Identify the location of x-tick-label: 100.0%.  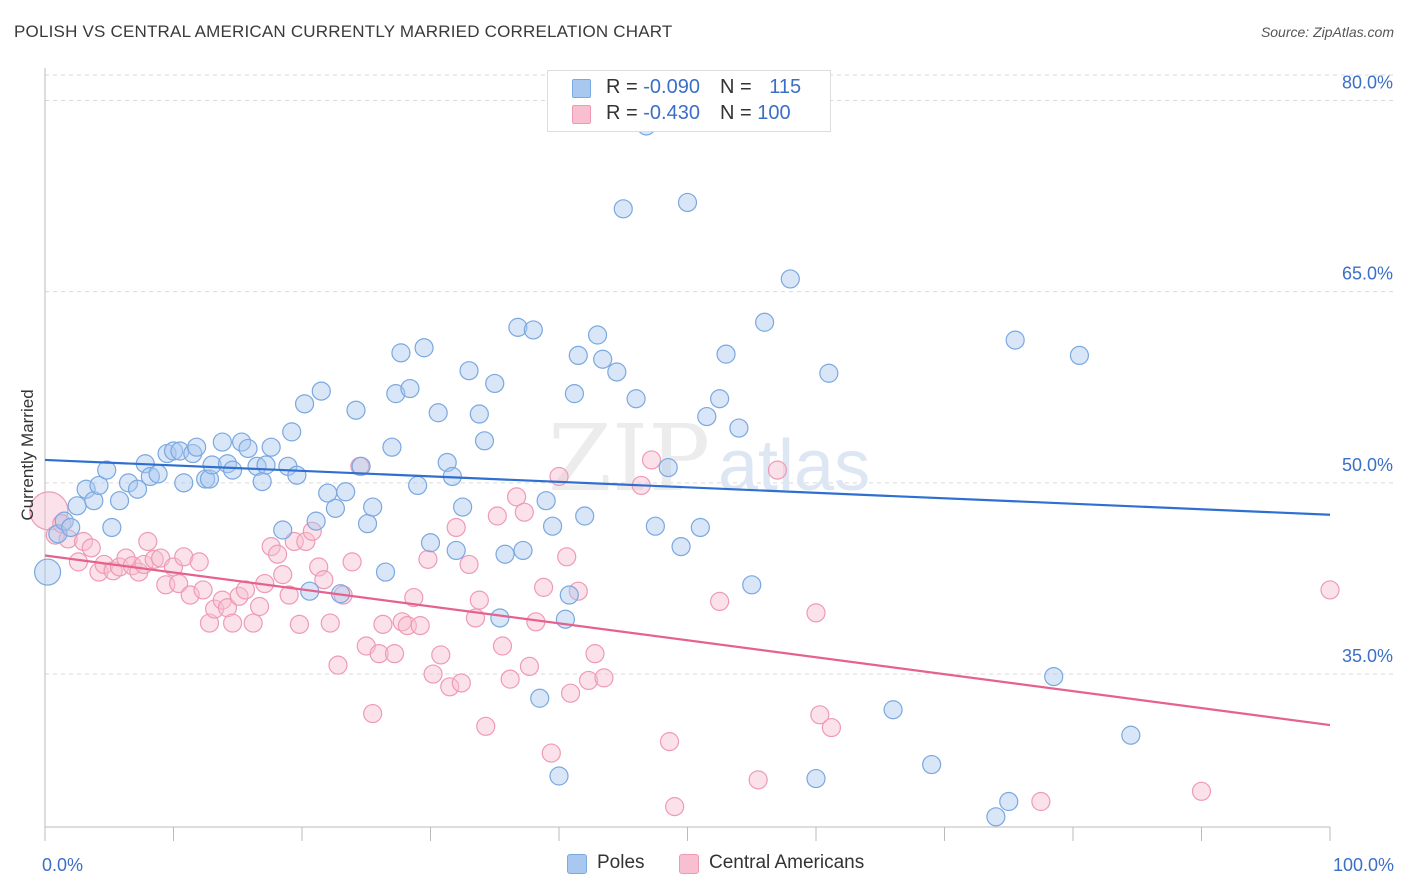
(1363, 865).